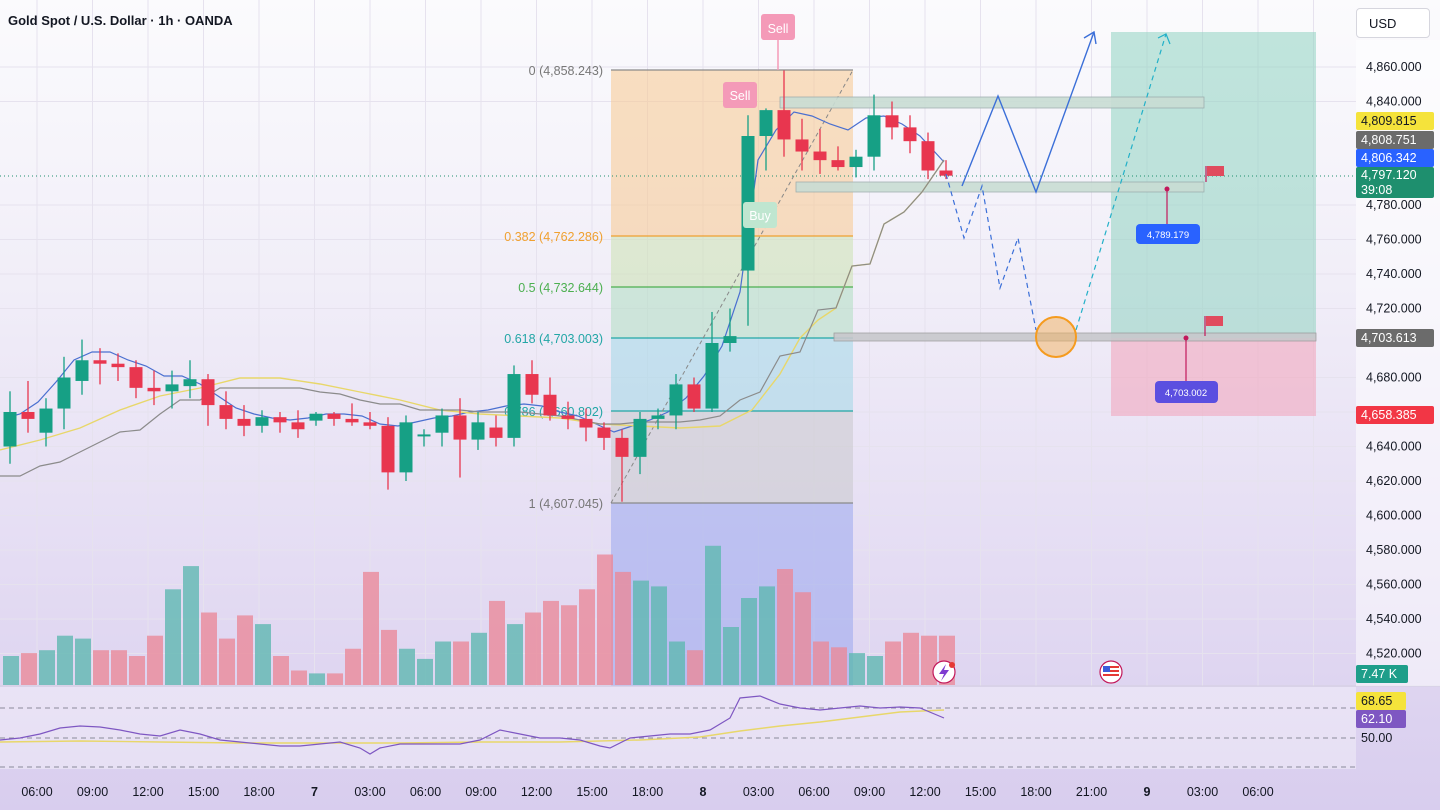 This screenshot has height=810, width=1440. I want to click on price-tag-yellow: 4,809.815, so click(1395, 121).